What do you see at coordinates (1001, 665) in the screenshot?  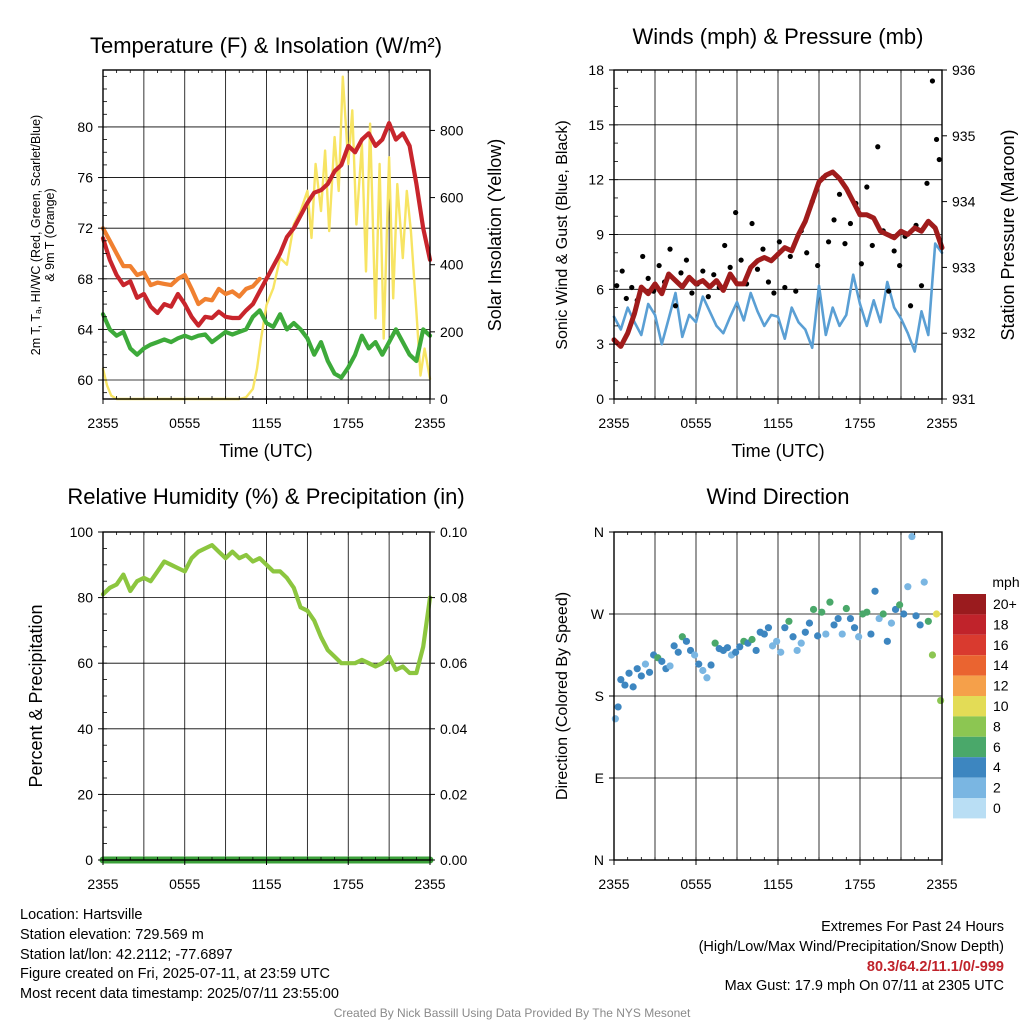 I see `colorbar-label: 14` at bounding box center [1001, 665].